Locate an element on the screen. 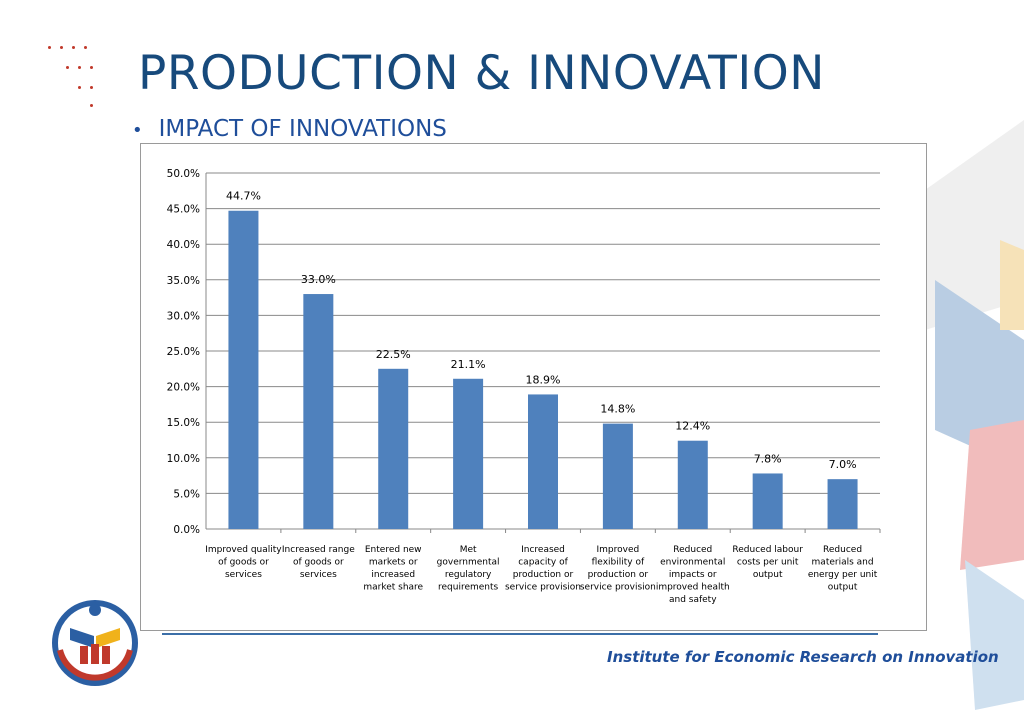 The height and width of the screenshot is (724, 1024). x-category-label: markets or is located at coordinates (393, 563).